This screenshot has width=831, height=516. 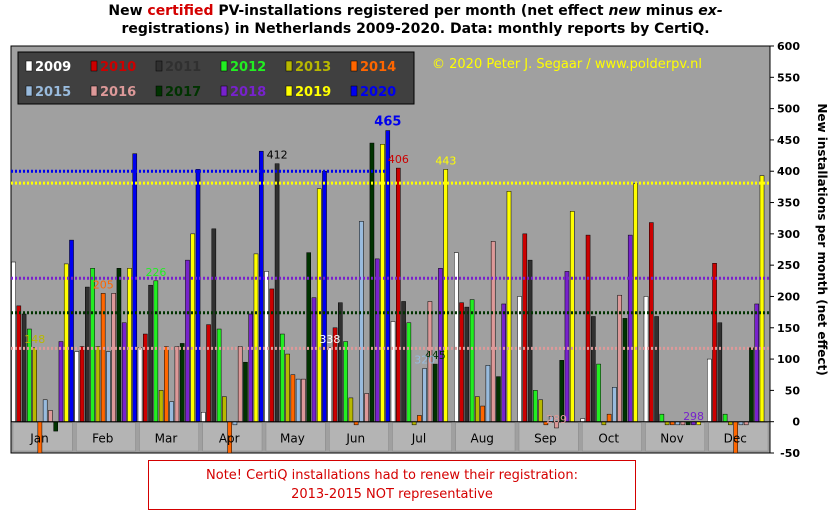 I want to click on bar-2010-jan, so click(x=19, y=363).